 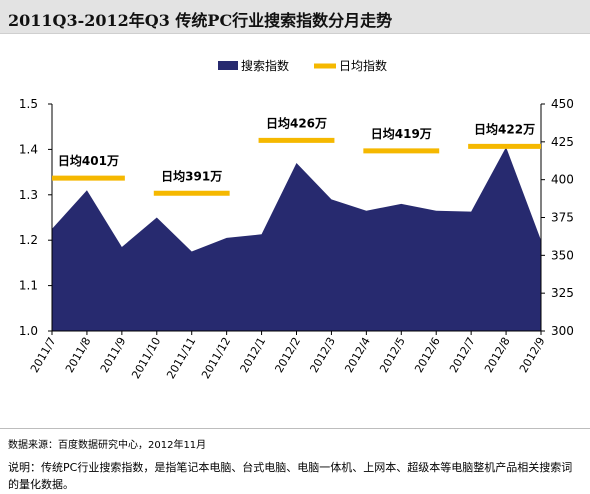 I want to click on x-tick-label: 2012/5, so click(x=392, y=355).